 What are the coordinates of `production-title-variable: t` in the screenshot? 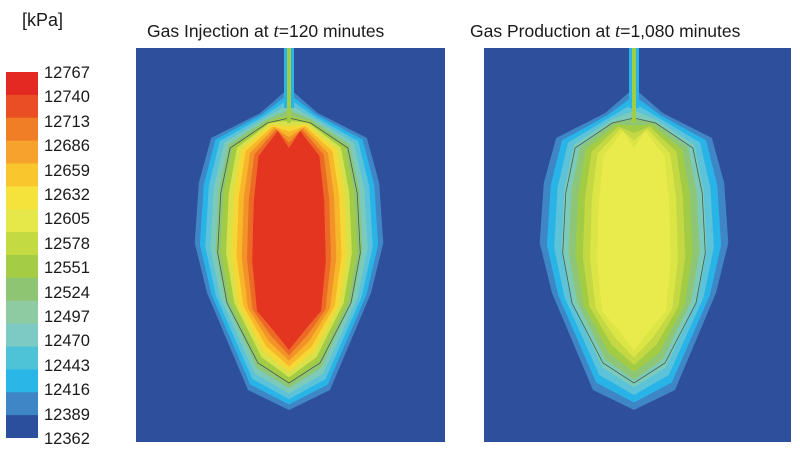 It's located at (617, 31).